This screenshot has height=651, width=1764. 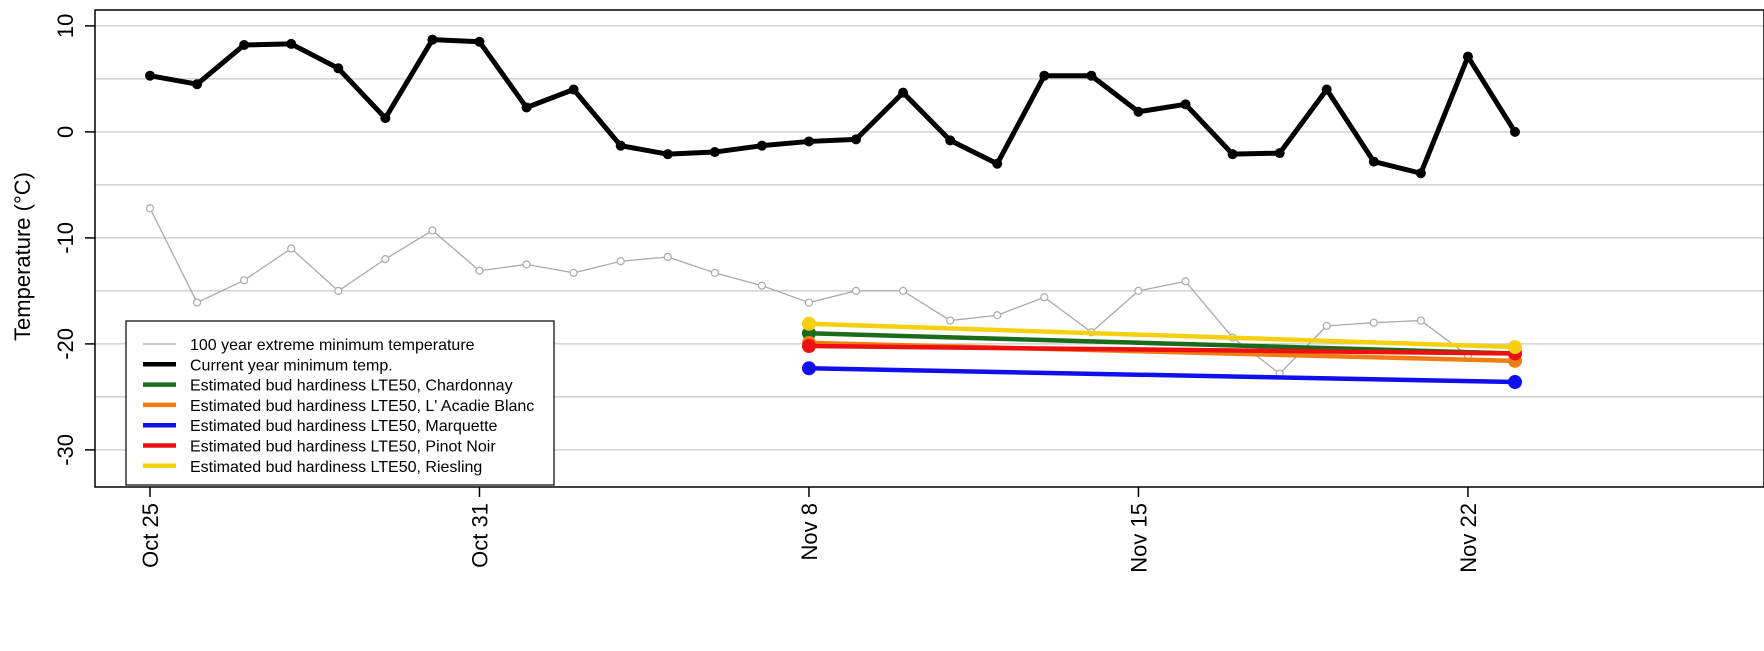 What do you see at coordinates (65, 450) in the screenshot?
I see `y-tick-label: -30` at bounding box center [65, 450].